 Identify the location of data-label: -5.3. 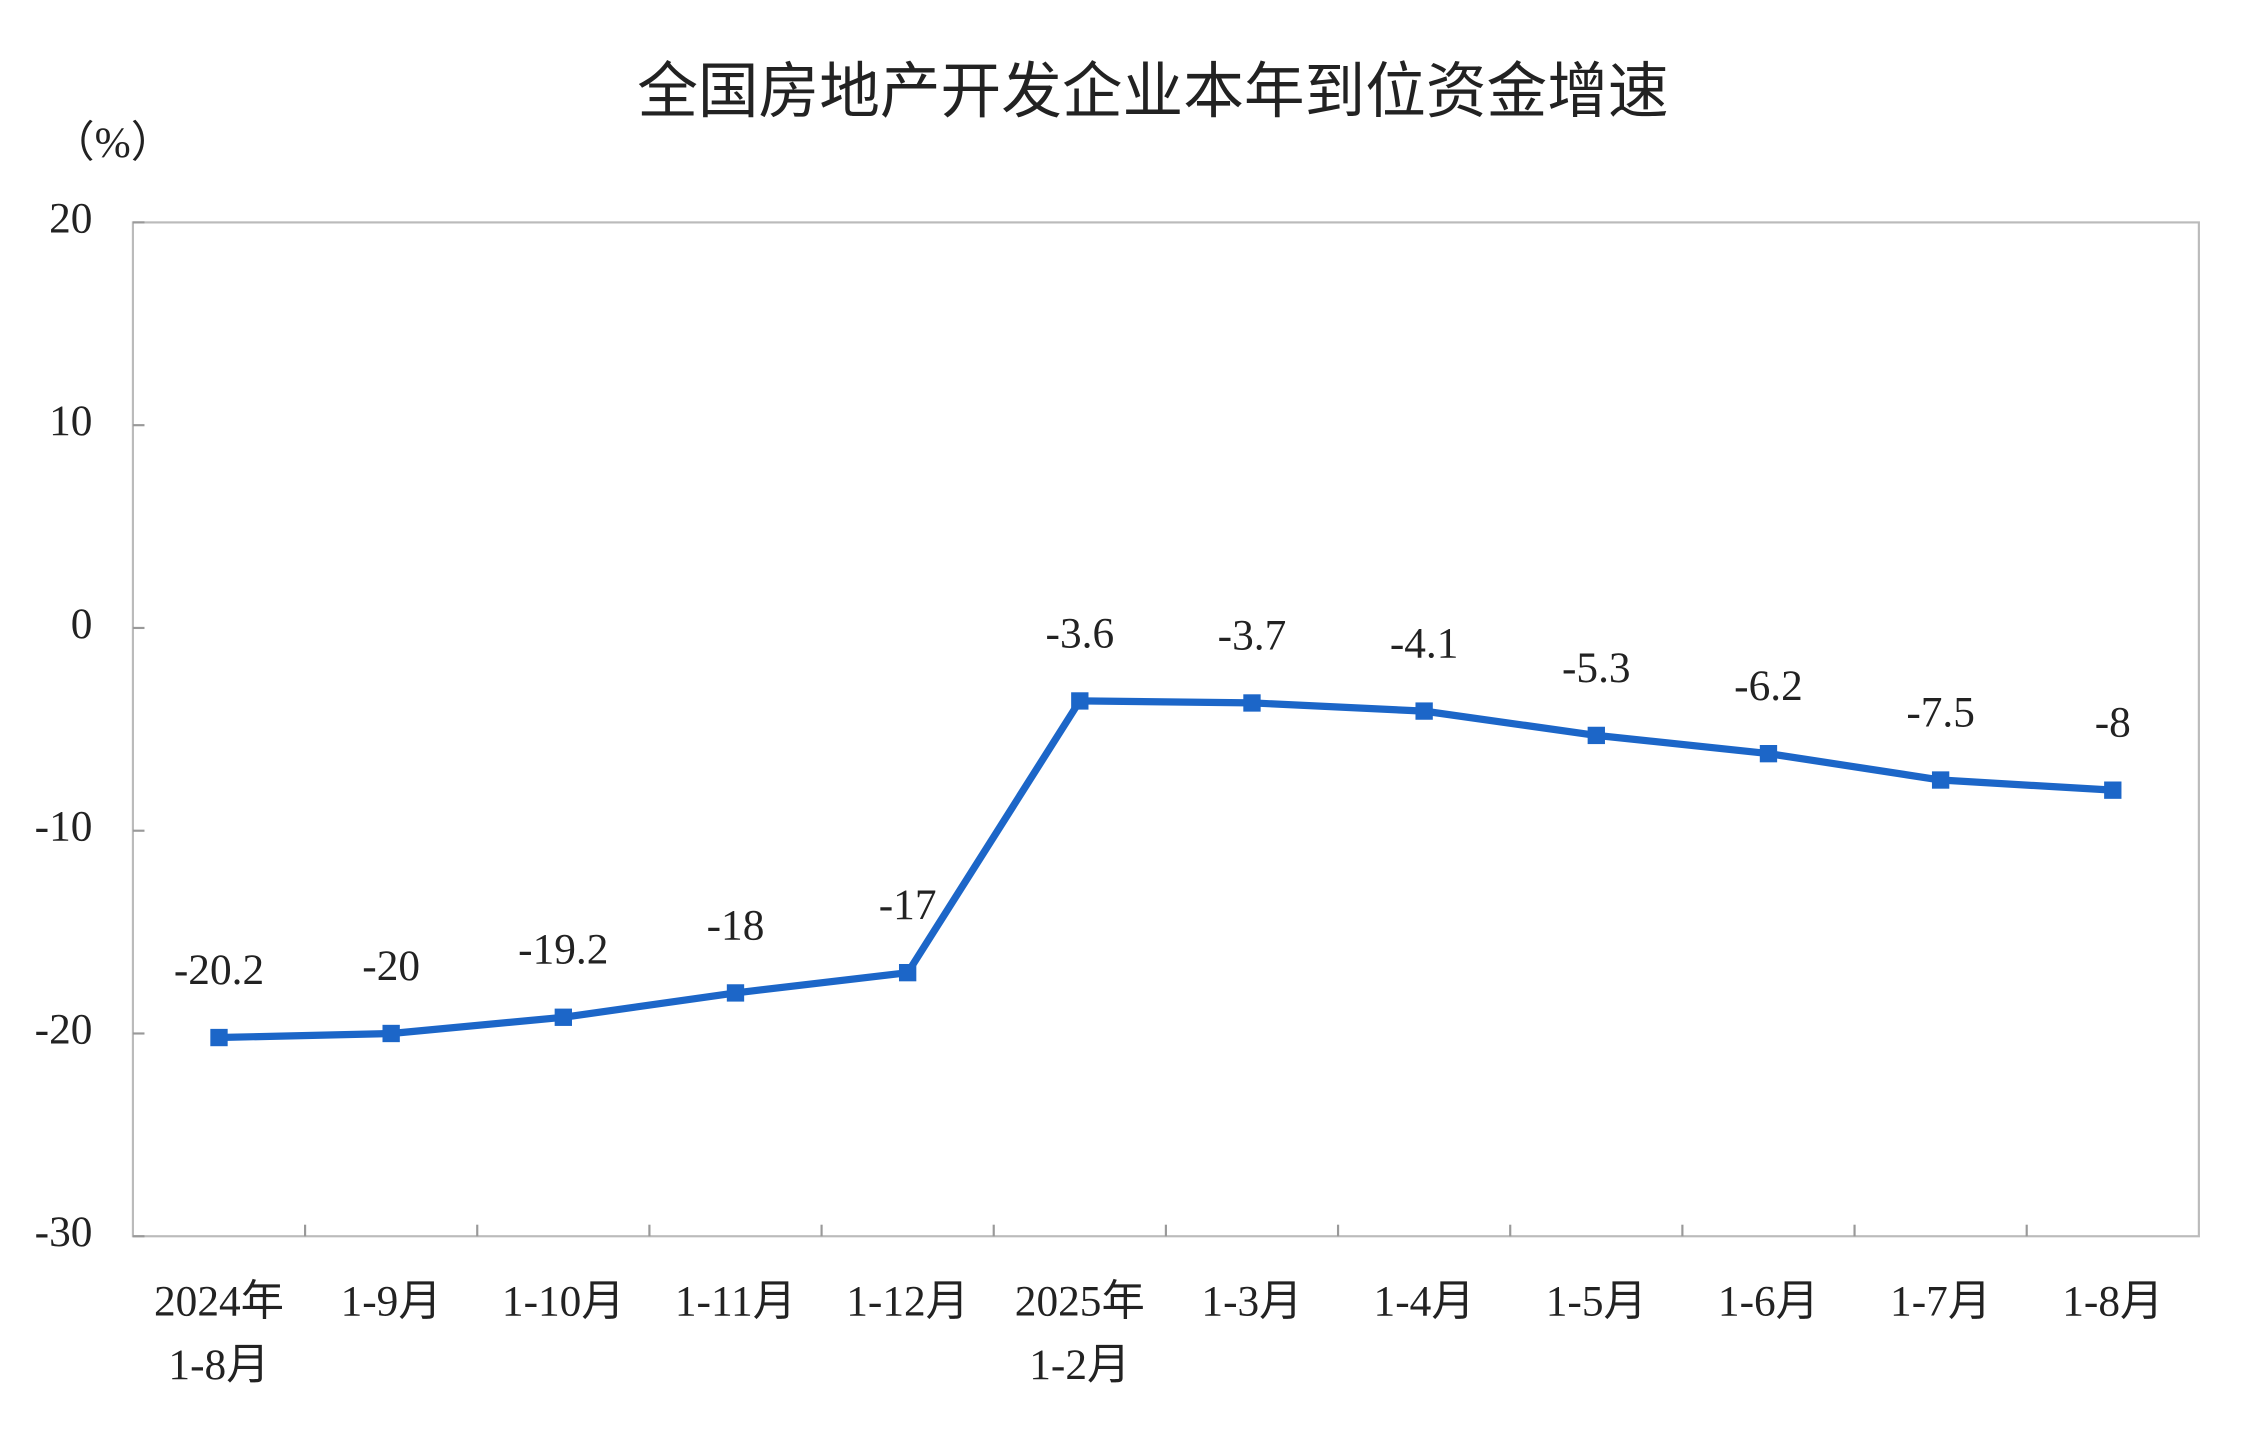
(1596, 668).